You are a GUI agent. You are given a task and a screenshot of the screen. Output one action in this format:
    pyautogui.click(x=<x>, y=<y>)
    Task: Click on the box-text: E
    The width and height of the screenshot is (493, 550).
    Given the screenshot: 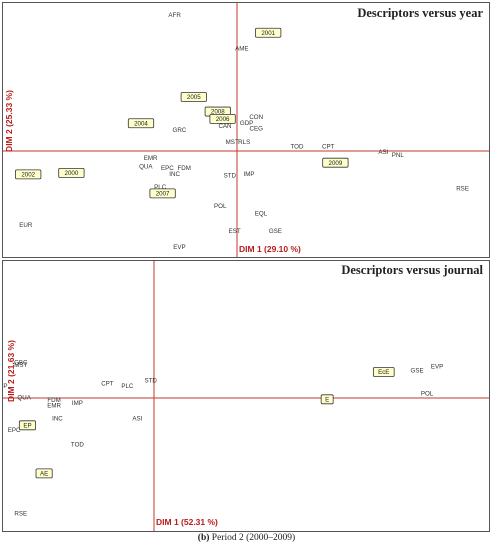 What is the action you would take?
    pyautogui.click(x=327, y=399)
    